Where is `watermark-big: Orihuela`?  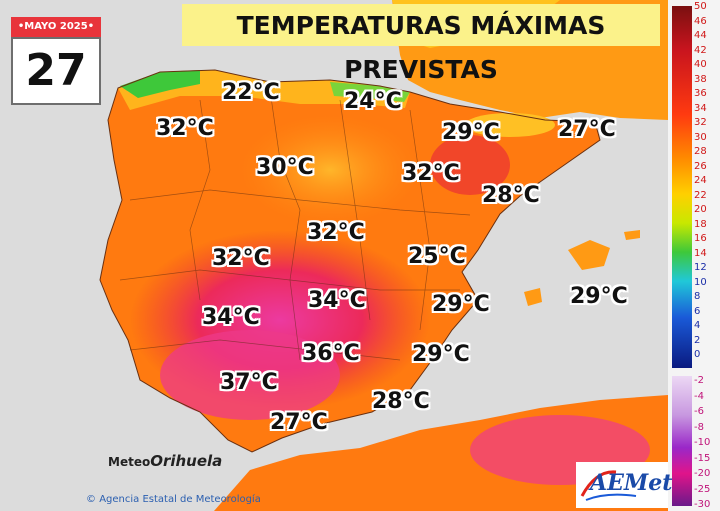 watermark-big: Orihuela is located at coordinates (186, 461).